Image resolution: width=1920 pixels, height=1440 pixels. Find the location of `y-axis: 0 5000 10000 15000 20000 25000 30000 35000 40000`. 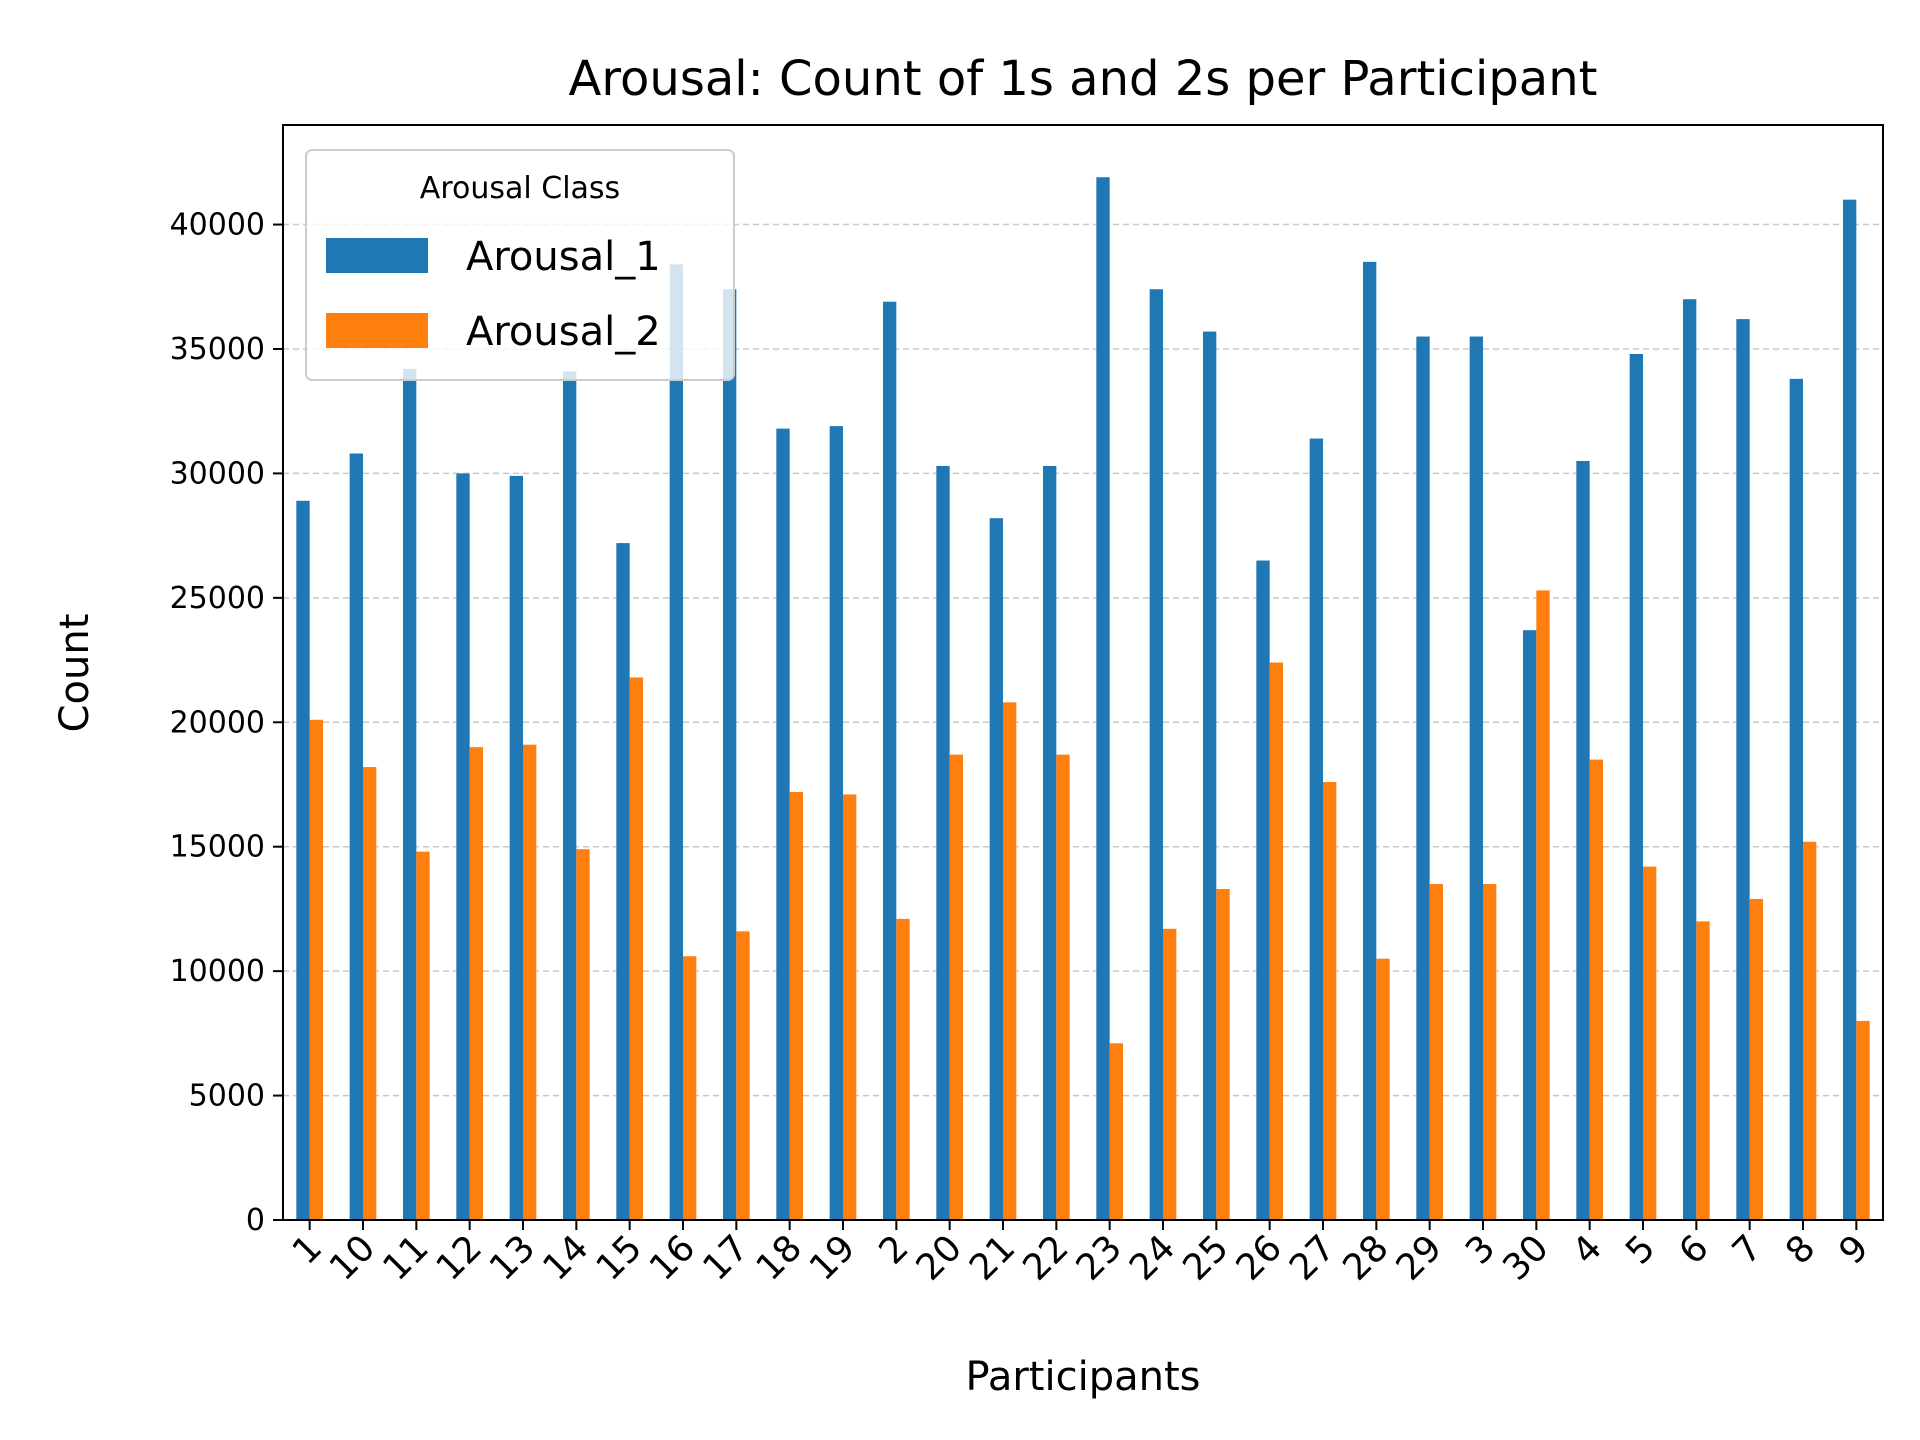

y-axis: 0 5000 10000 15000 20000 25000 30000 35000 40000 is located at coordinates (226, 723).